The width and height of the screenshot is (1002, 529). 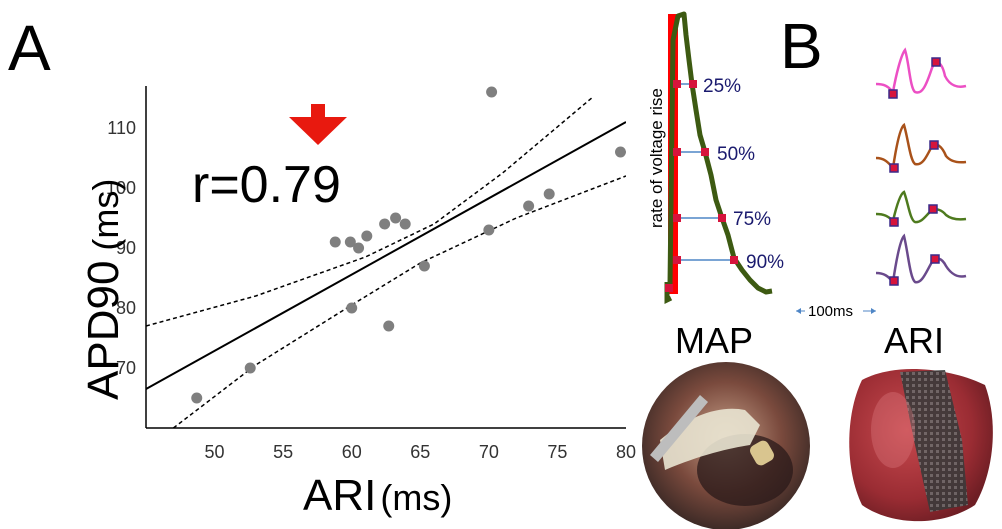 I want to click on pct-label-25: 25%, so click(x=722, y=86).